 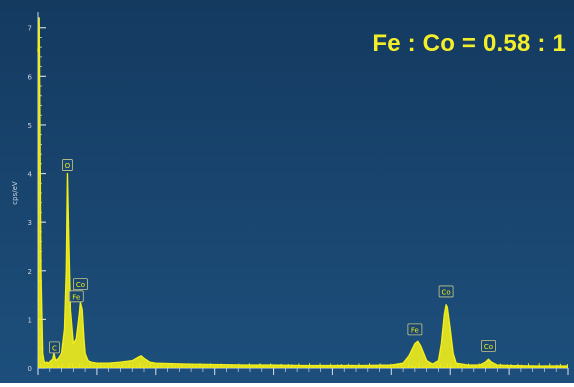 What do you see at coordinates (30, 126) in the screenshot?
I see `y-tick-label: 5` at bounding box center [30, 126].